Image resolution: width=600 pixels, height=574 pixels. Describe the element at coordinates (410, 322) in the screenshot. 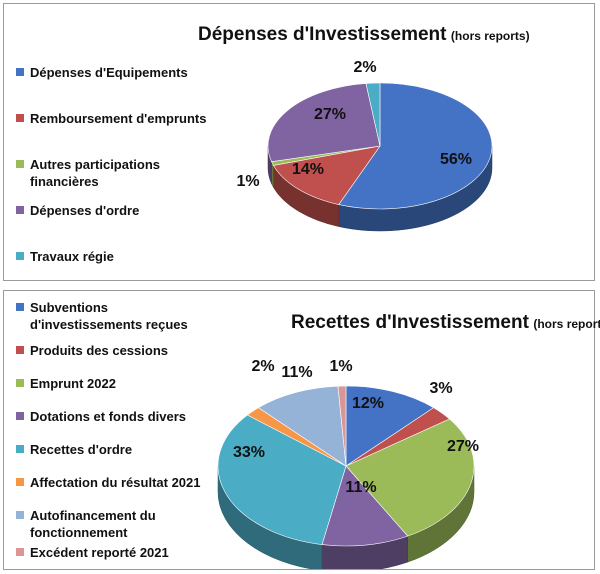

I see `chart-title-main: Recettes d'Investissement` at that location.